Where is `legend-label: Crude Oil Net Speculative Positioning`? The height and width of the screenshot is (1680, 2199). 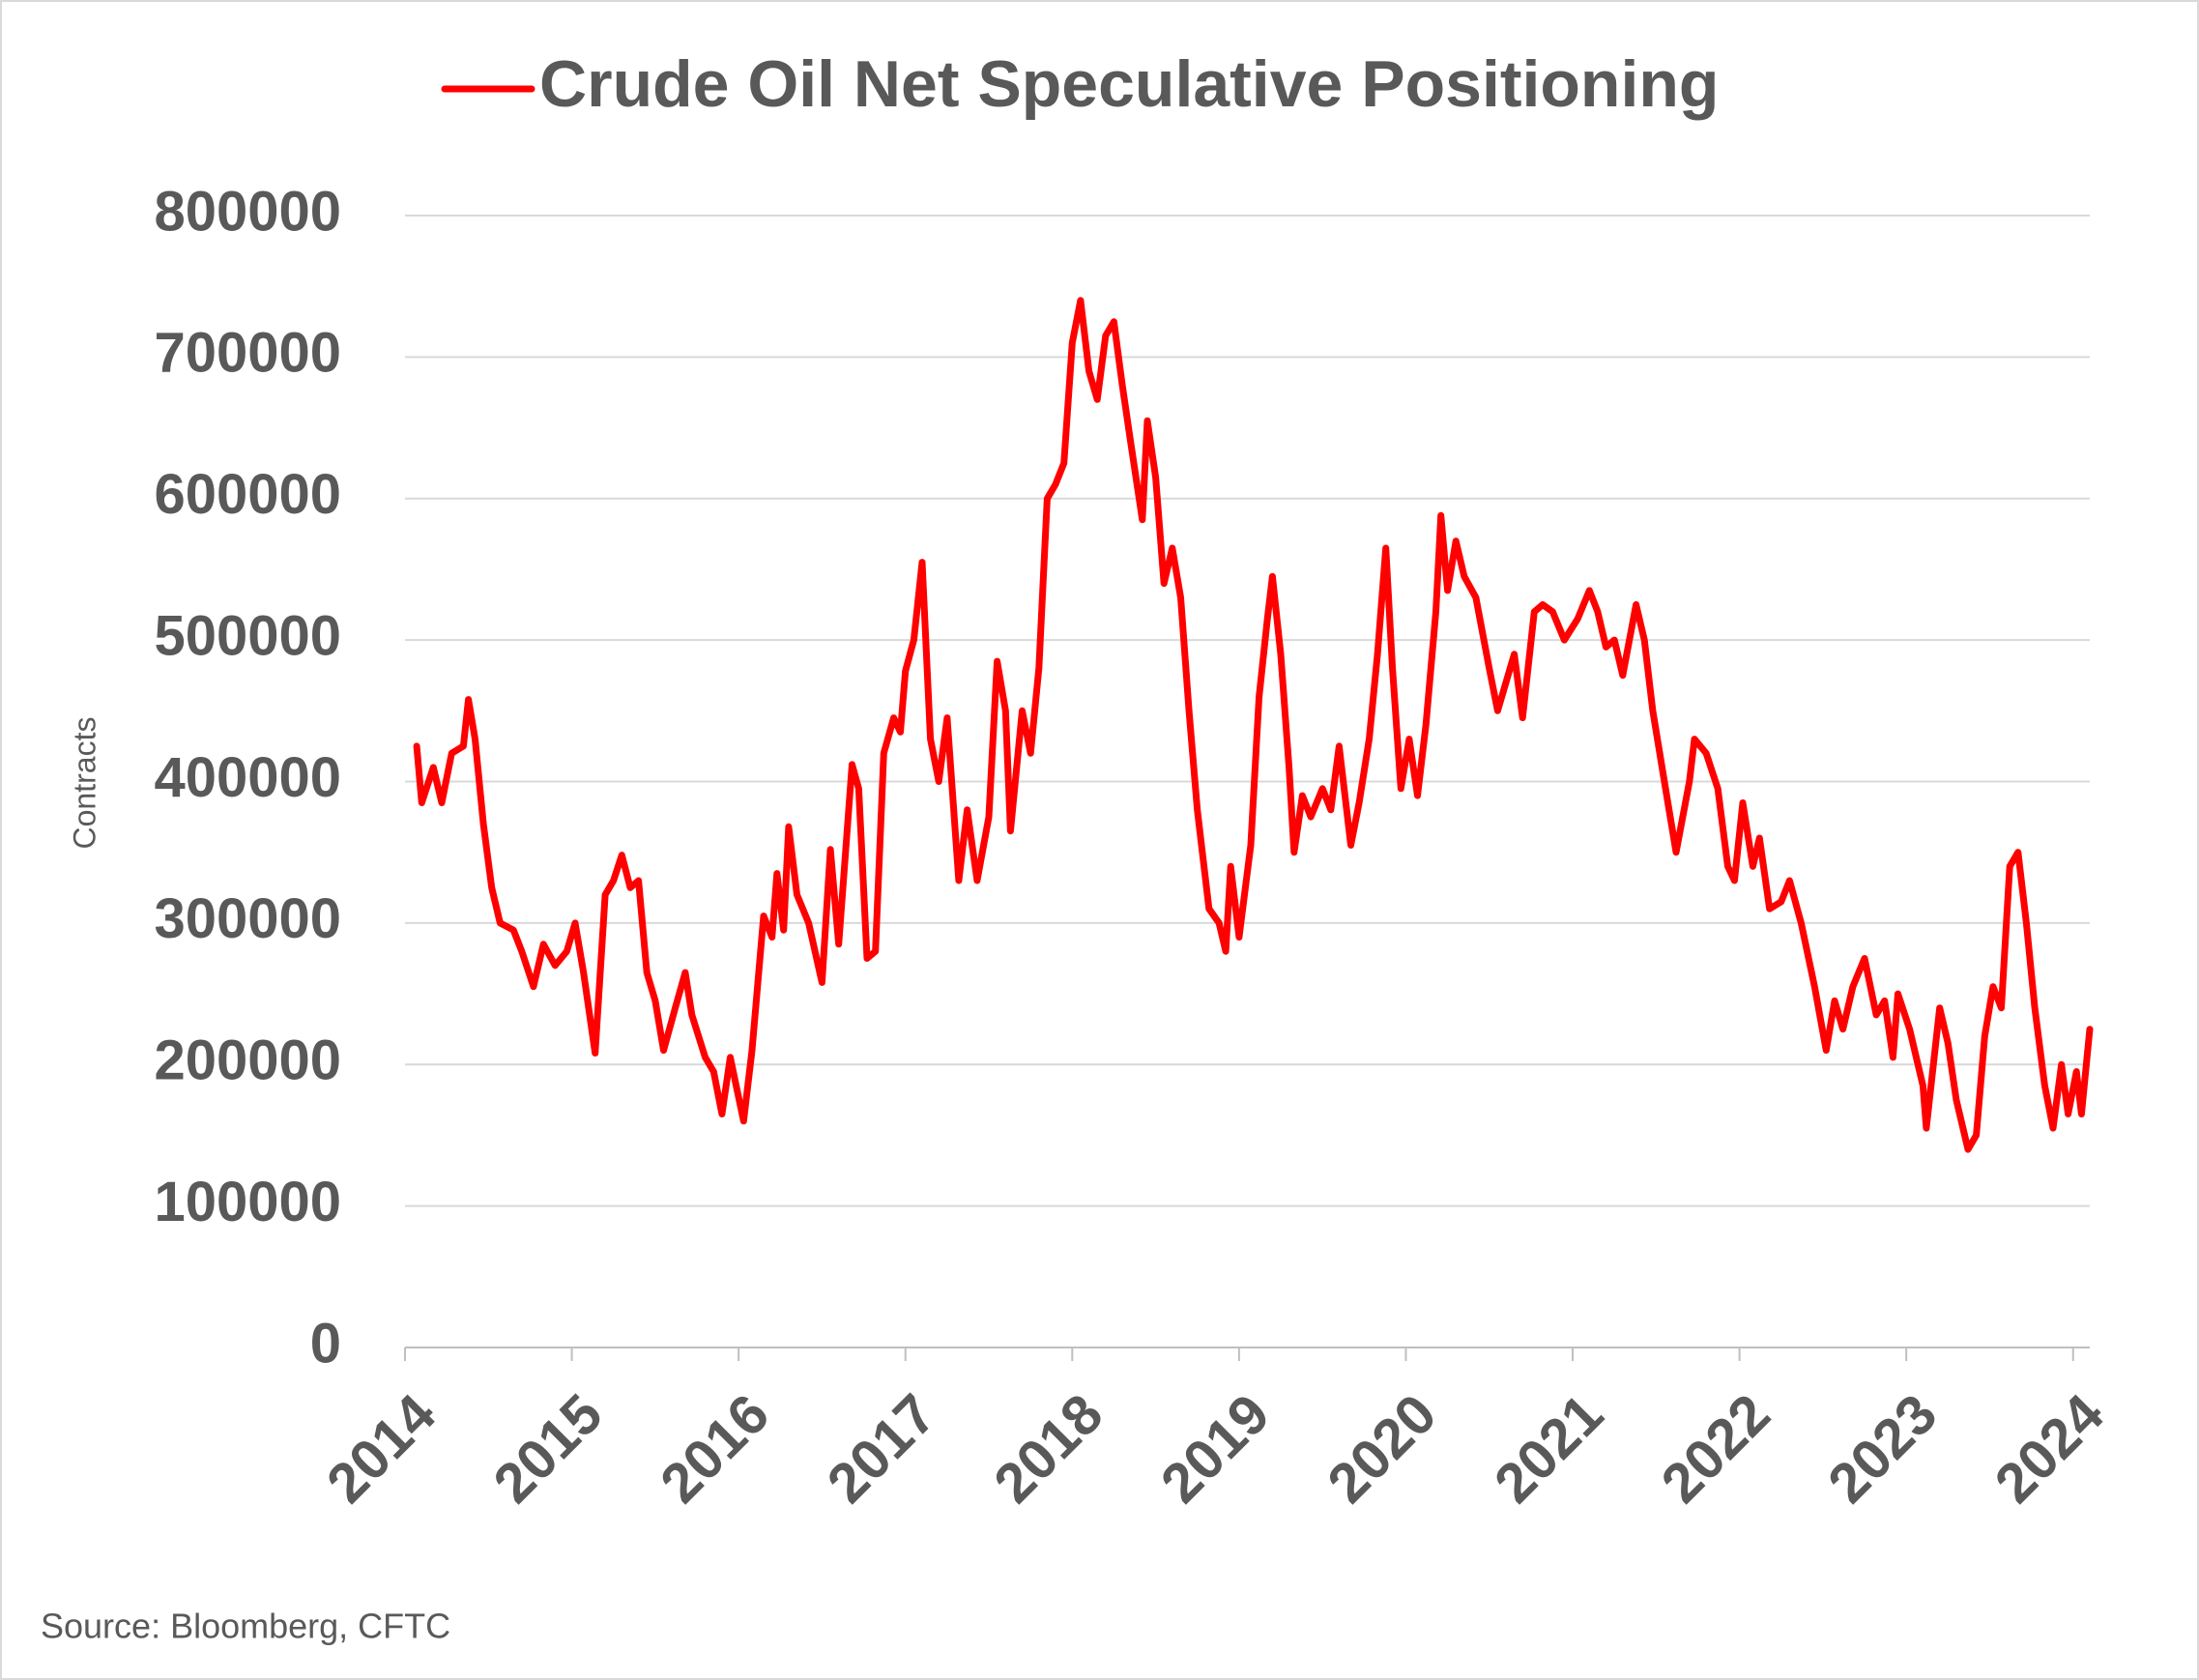
legend-label: Crude Oil Net Speculative Positioning is located at coordinates (1129, 84).